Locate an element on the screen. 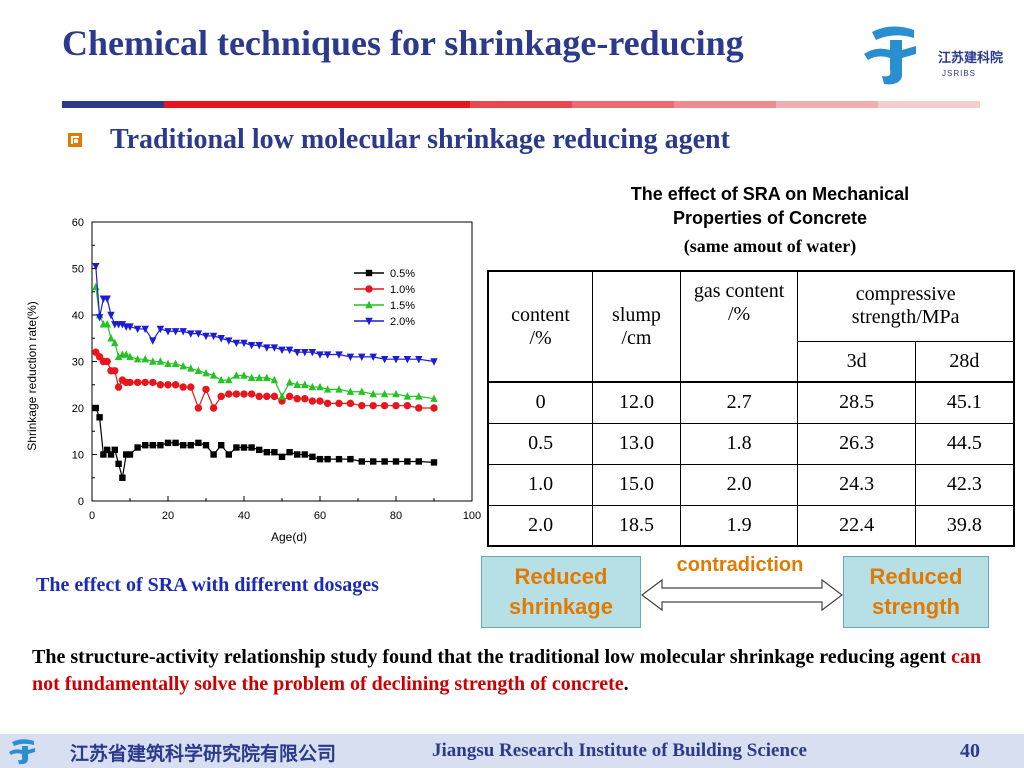 The height and width of the screenshot is (768, 1024). table-title-line1: The effect of SRA on Mechanical is located at coordinates (770, 194).